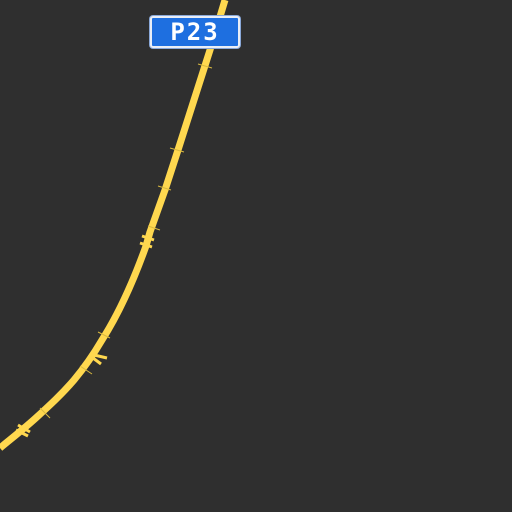  Describe the element at coordinates (85, 336) in the screenshot. I see `road-segment-ticks` at that location.